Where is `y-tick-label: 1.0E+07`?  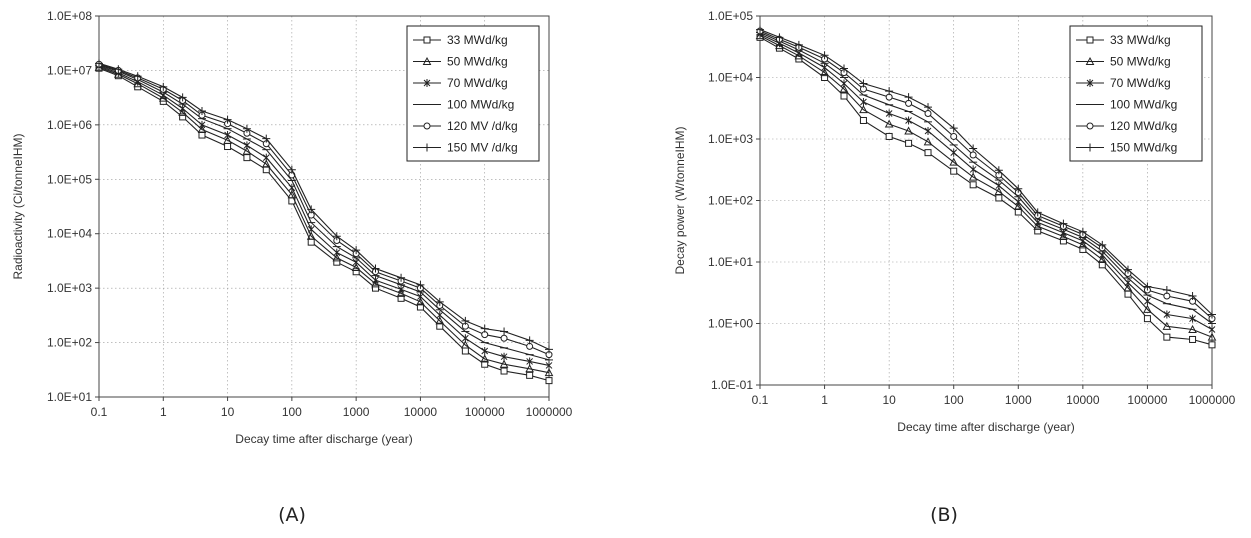 y-tick-label: 1.0E+07 is located at coordinates (69, 70).